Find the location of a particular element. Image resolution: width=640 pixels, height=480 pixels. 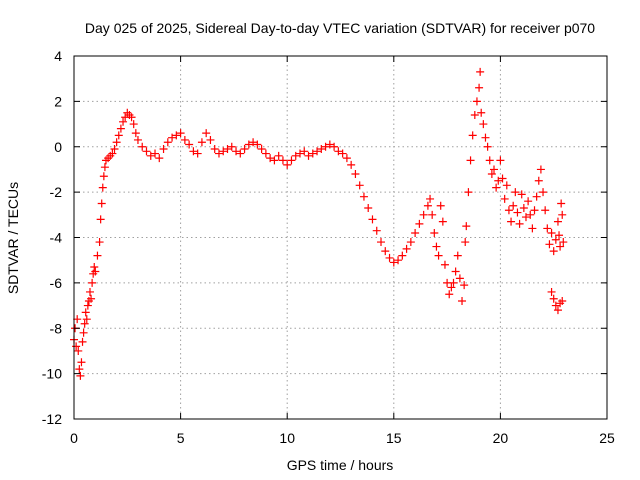

x-tick-labels: 0 5 10 15 20 25 is located at coordinates (342, 438).